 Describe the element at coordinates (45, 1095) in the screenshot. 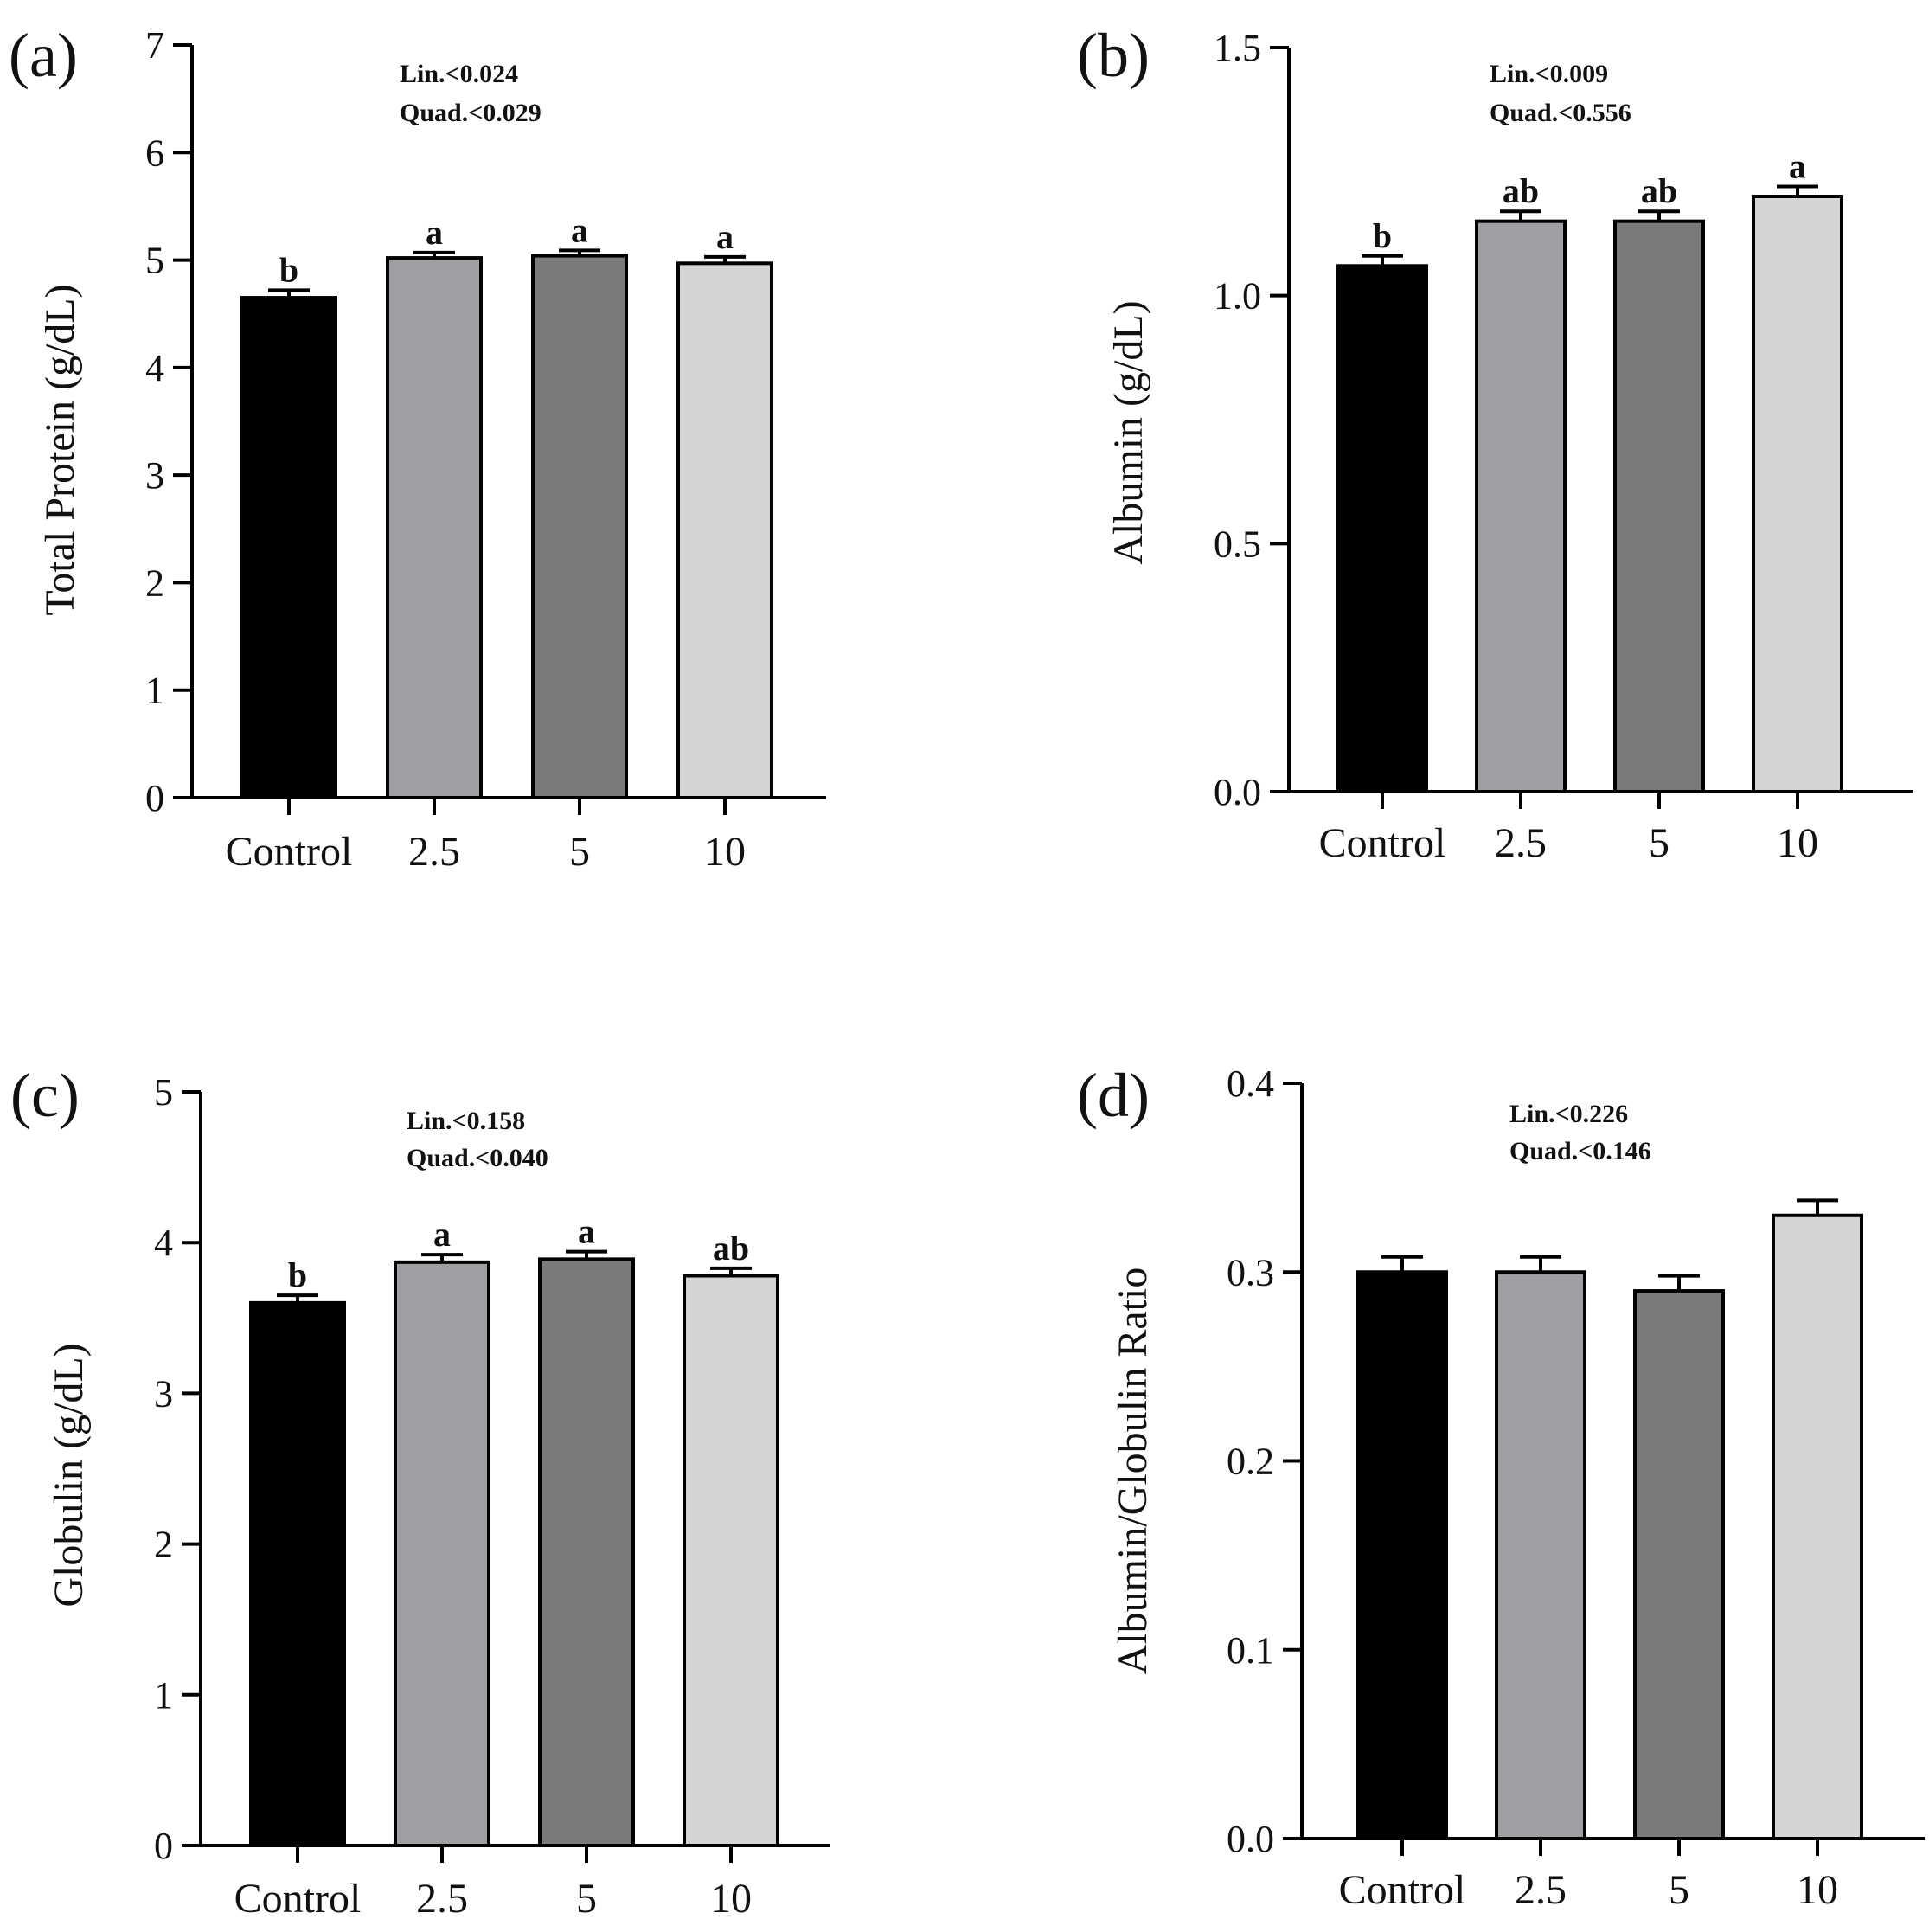

I see `panel-label: (c)` at that location.